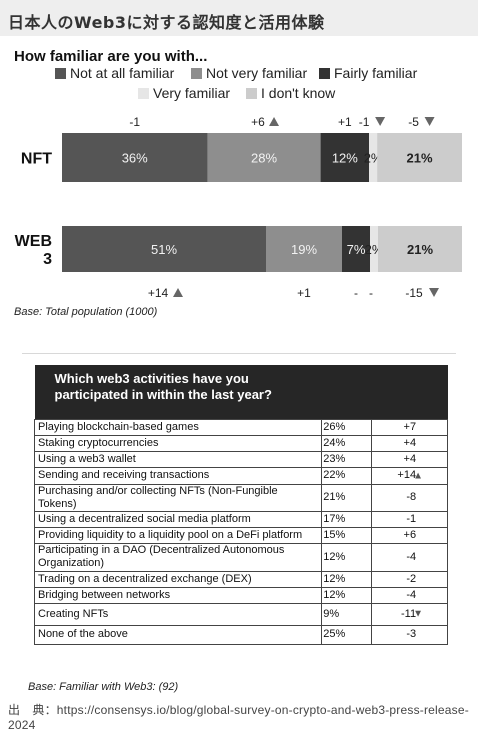  What do you see at coordinates (347, 634) in the screenshot?
I see `percent-cell: 25%` at bounding box center [347, 634].